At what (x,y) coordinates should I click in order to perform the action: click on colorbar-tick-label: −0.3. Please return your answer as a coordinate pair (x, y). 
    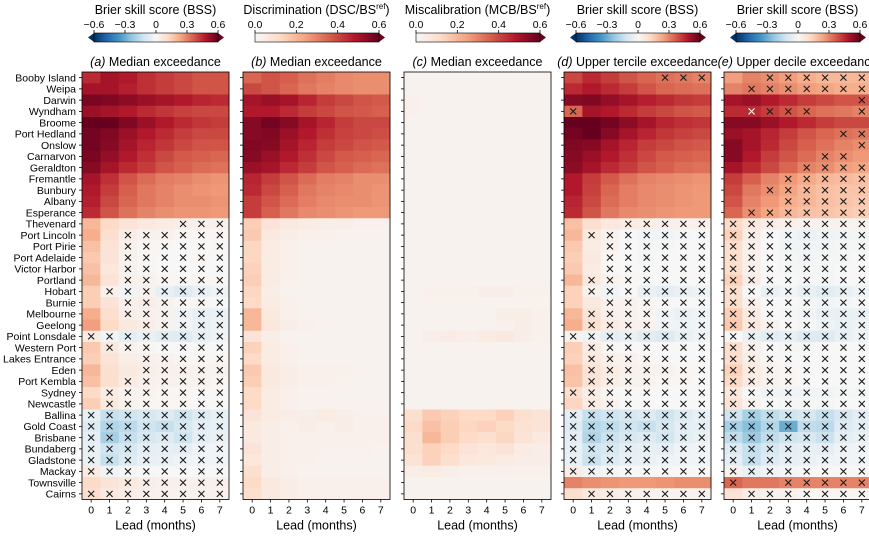
    Looking at the image, I should click on (125, 25).